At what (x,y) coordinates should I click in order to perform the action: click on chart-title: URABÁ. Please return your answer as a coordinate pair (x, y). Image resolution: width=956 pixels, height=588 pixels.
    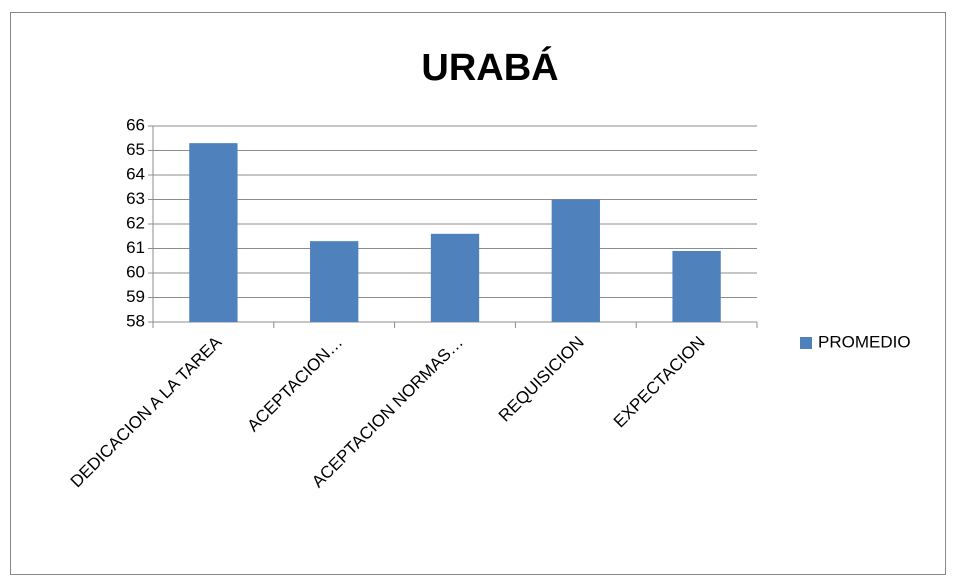
    Looking at the image, I should click on (489, 67).